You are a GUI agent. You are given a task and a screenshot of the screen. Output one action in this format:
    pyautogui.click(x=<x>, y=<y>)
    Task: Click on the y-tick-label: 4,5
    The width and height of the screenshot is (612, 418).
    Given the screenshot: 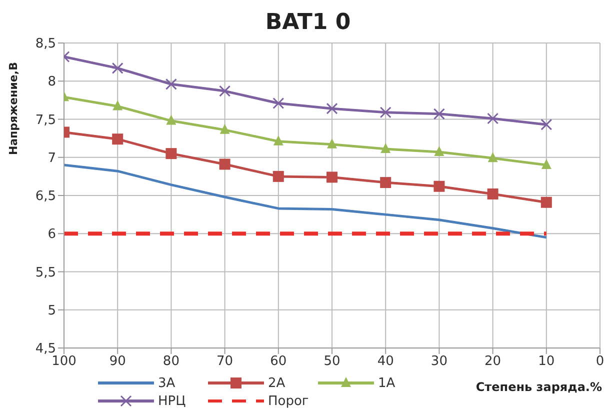 What is the action you would take?
    pyautogui.click(x=45, y=349)
    